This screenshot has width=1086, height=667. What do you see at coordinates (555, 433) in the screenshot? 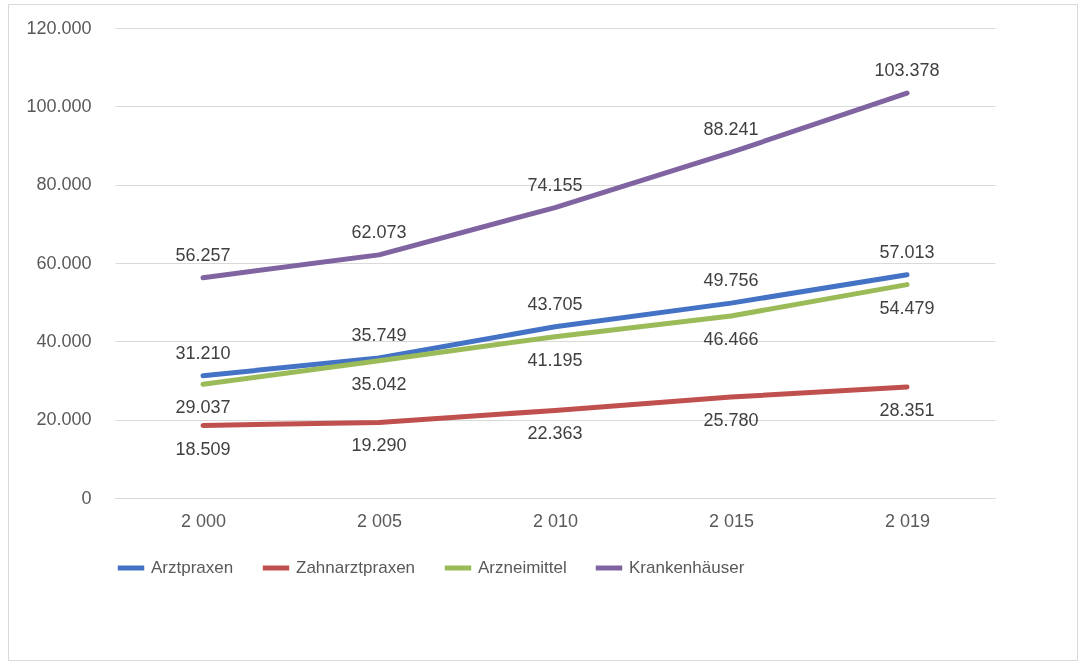
I see `data-label: 22.363` at bounding box center [555, 433].